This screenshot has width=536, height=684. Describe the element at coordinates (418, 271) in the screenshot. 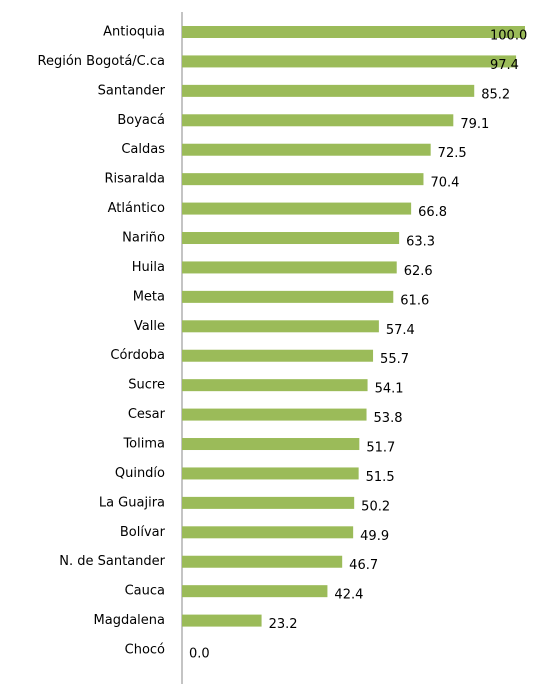

I see `value-label: 62.6` at that location.